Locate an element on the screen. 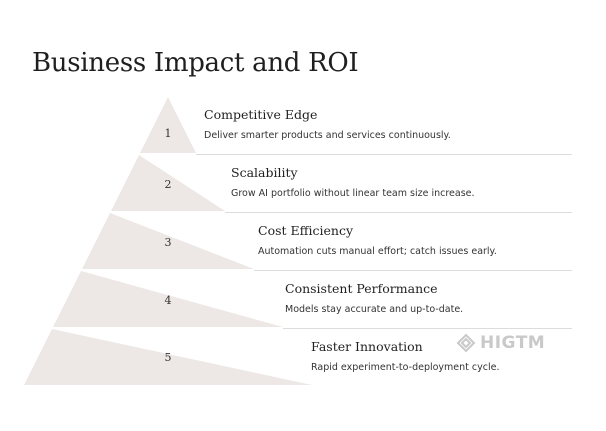  level-title: Competitive Edge is located at coordinates (261, 114).